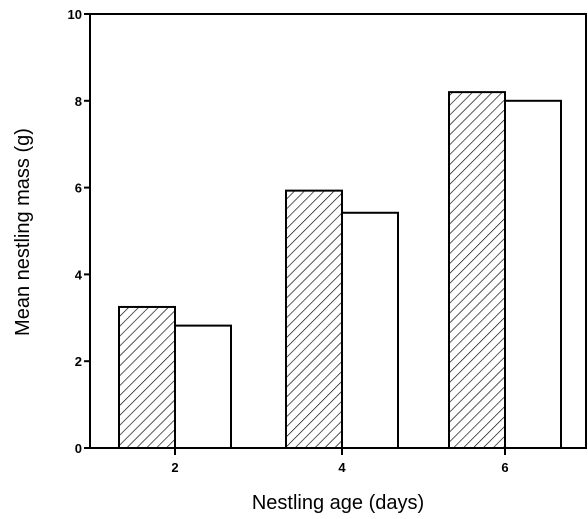 This screenshot has width=588, height=519. Describe the element at coordinates (342, 467) in the screenshot. I see `x-tick-label: 4` at that location.